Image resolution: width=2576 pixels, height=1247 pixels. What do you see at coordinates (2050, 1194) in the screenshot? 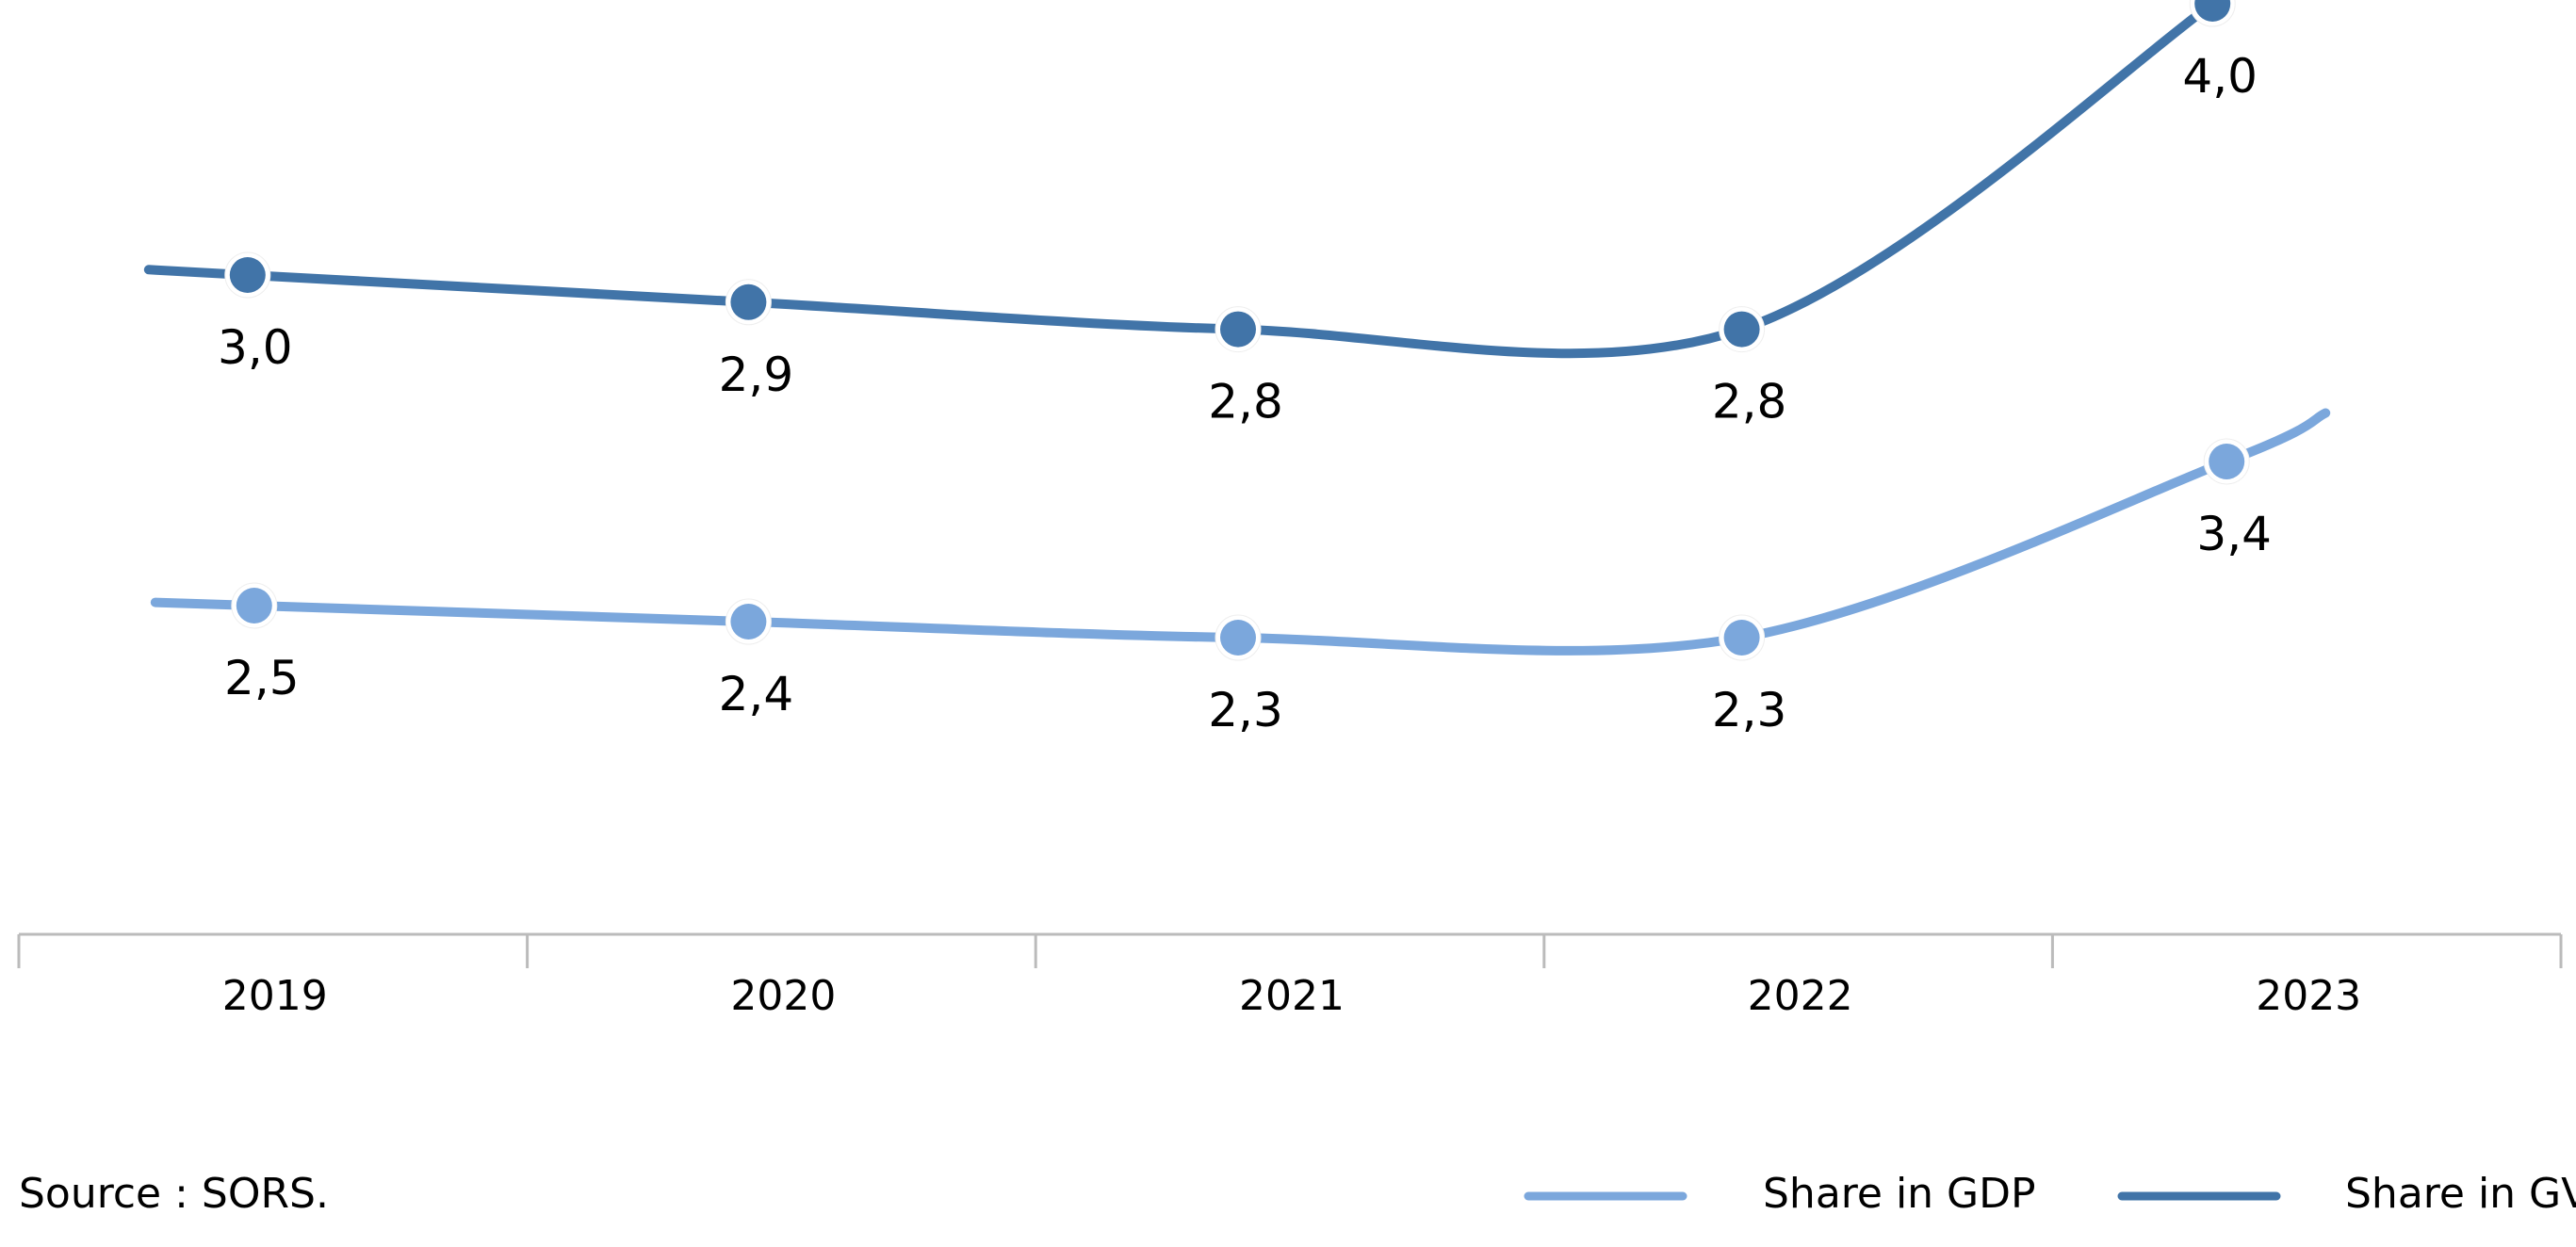
I see `legend: Share in GDP Share in GVA` at bounding box center [2050, 1194].